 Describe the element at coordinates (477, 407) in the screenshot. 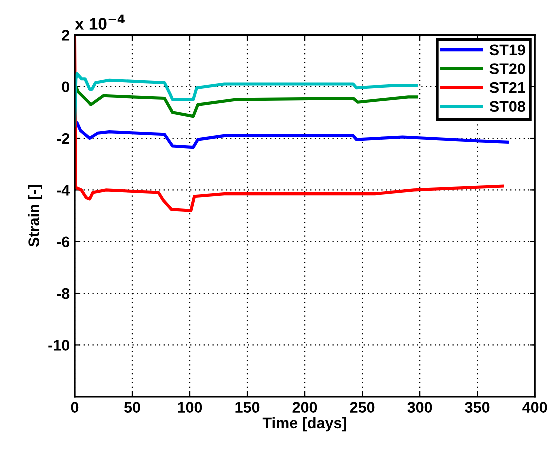

I see `x-tick-label: 350` at that location.